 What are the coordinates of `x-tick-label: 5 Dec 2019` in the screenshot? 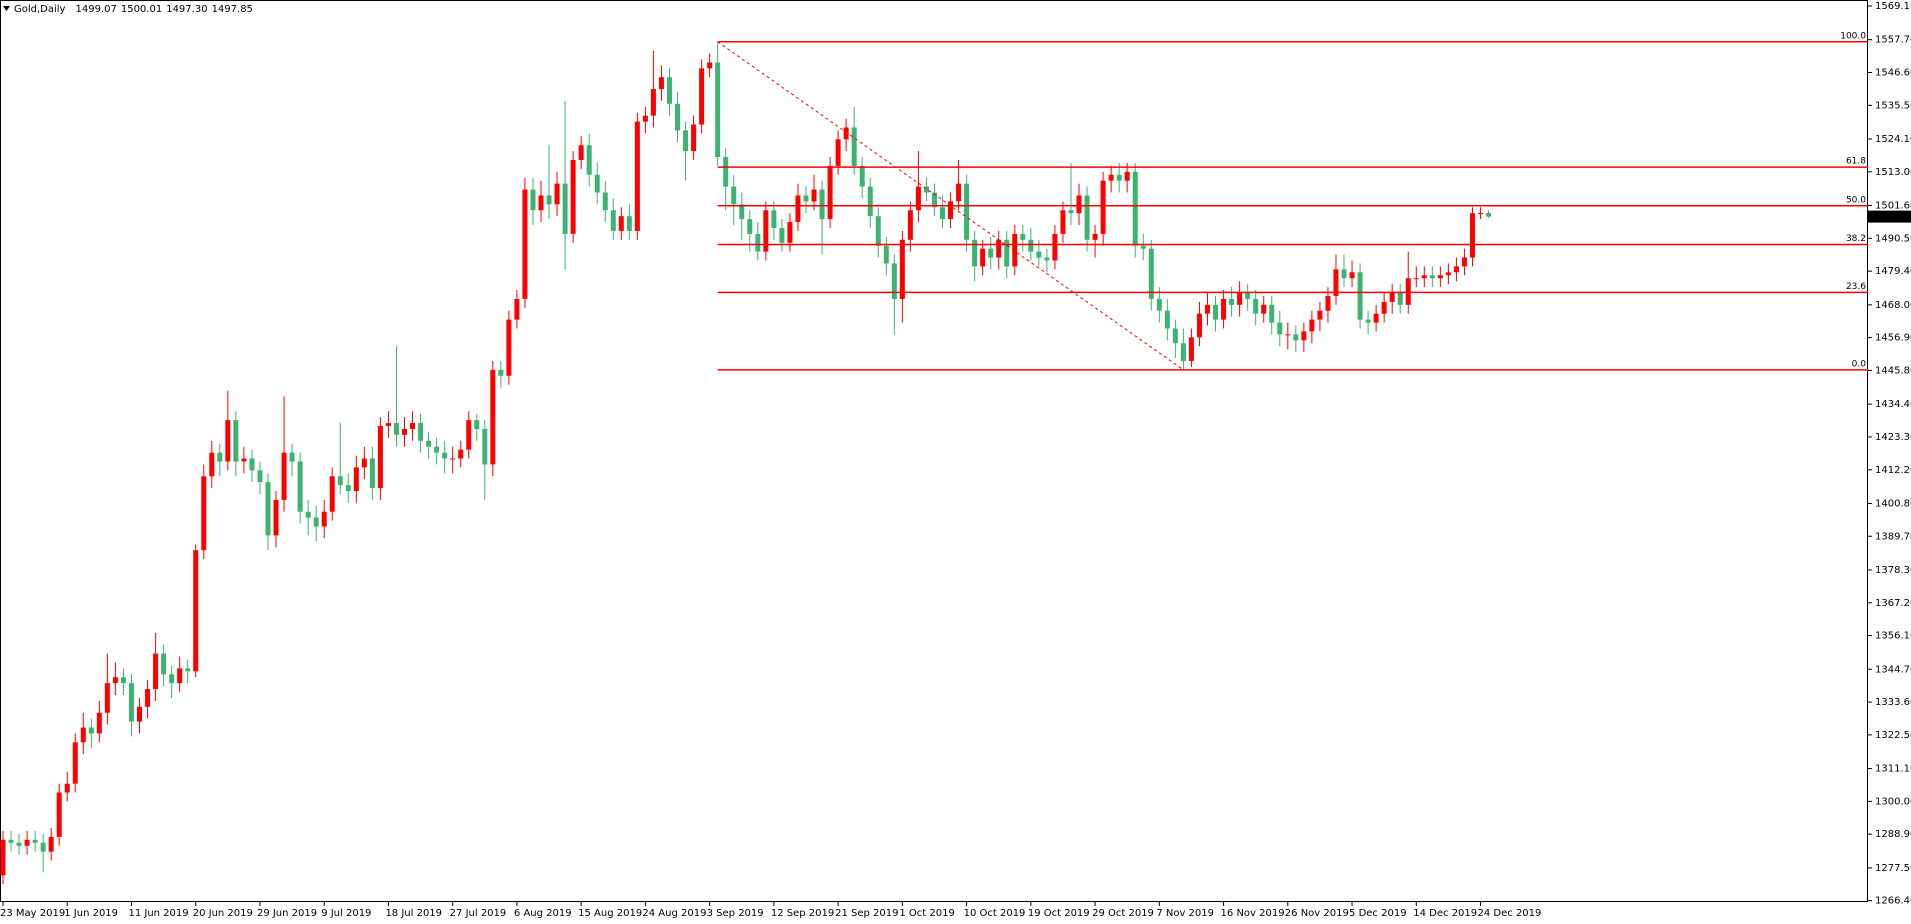 It's located at (1378, 913).